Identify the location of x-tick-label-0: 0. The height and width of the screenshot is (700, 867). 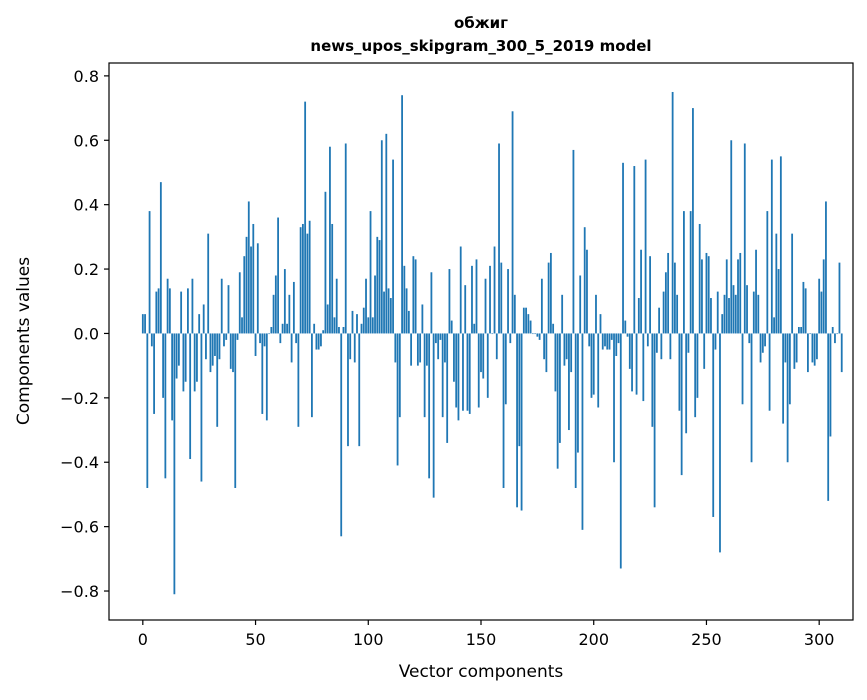
(143, 639).